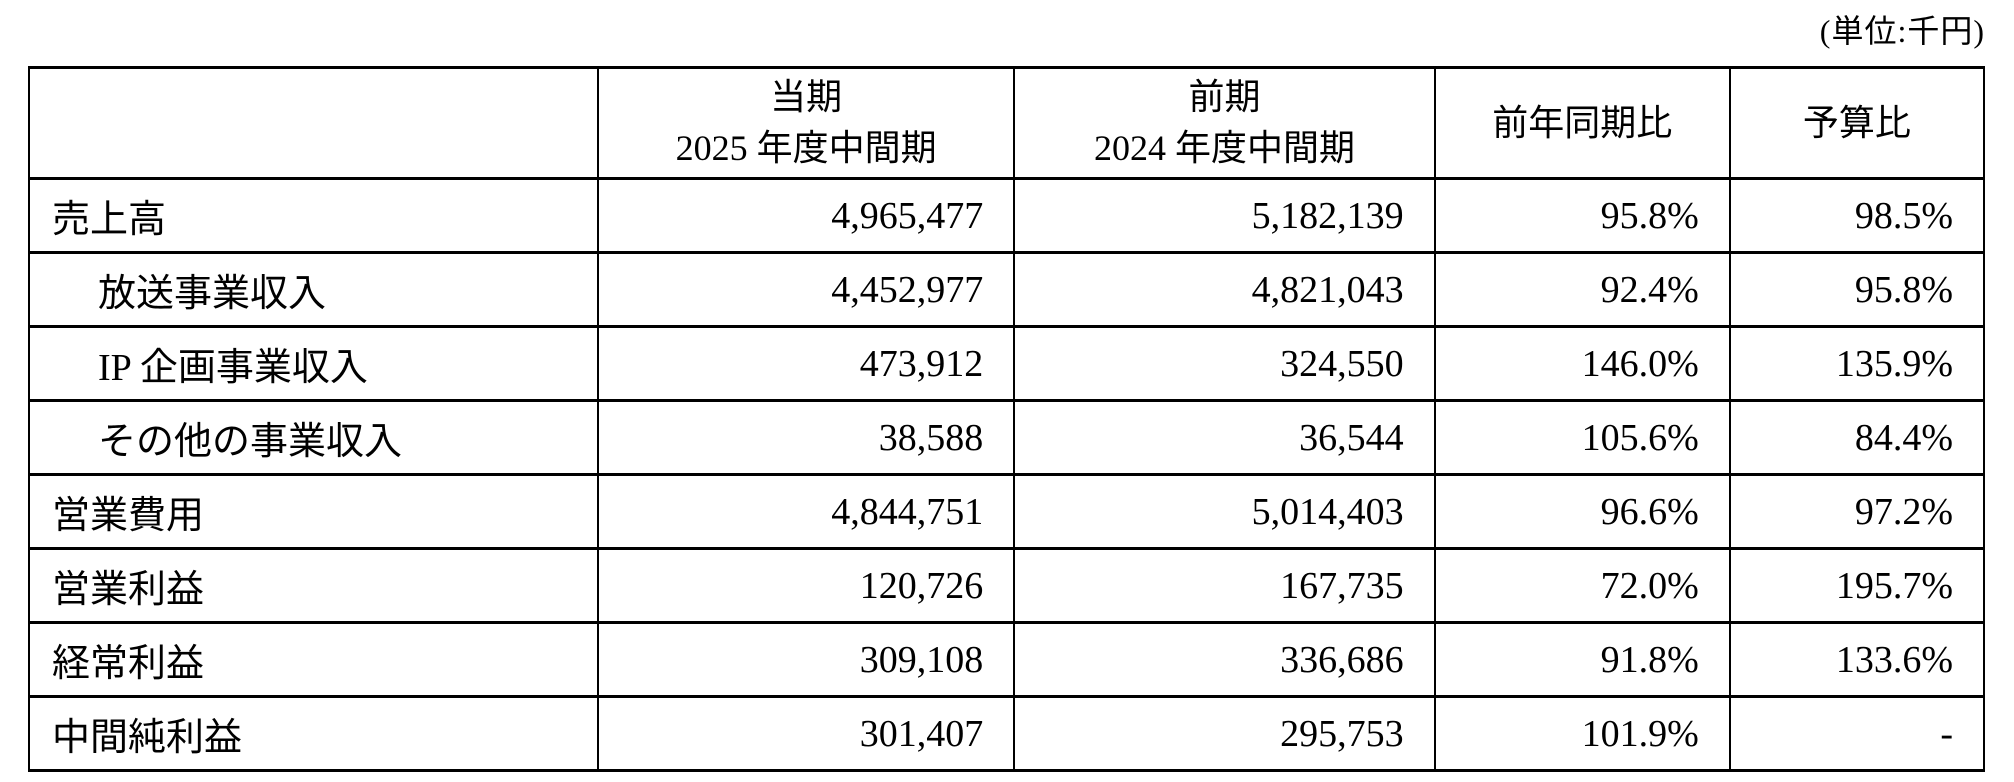  I want to click on current-period-value-cell: 4,452,977, so click(806, 290).